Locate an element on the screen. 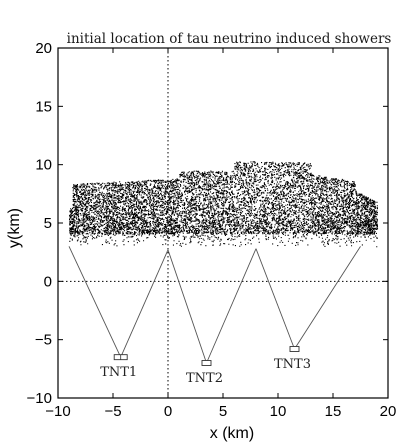  y-axis-label: y(km) is located at coordinates (14, 228).